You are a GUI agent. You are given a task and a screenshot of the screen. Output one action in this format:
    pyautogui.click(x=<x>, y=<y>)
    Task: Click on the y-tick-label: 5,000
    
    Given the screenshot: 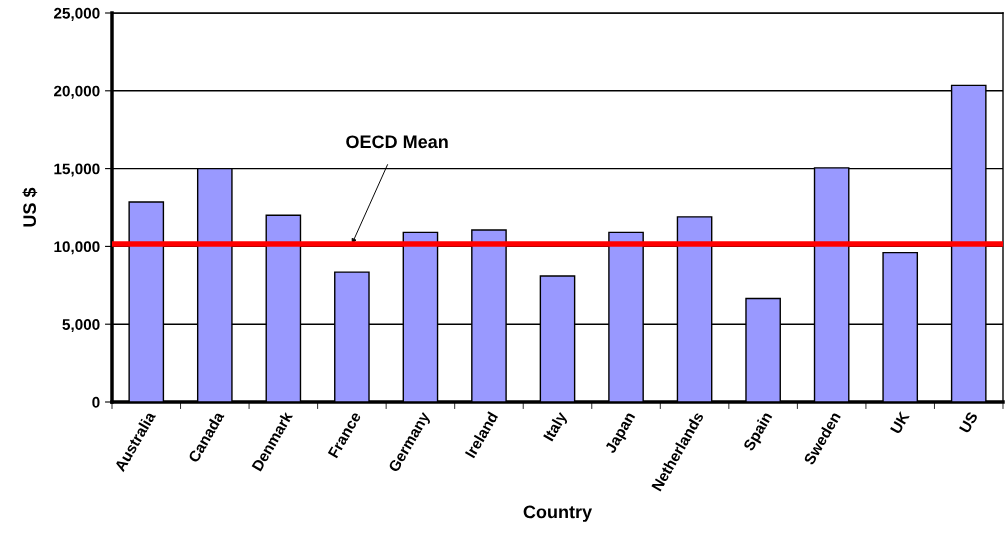 What is the action you would take?
    pyautogui.click(x=81, y=326)
    